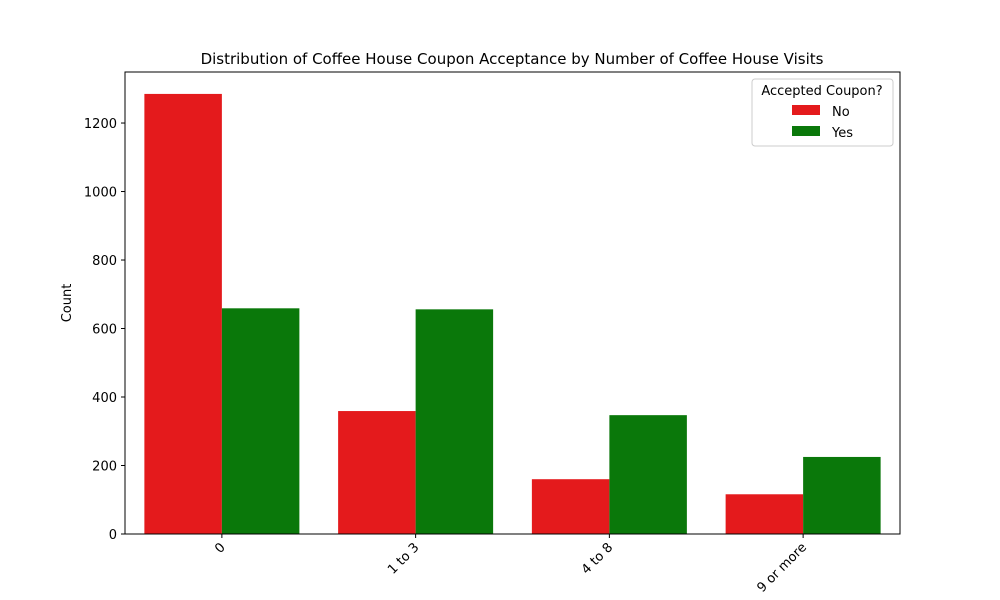 This screenshot has width=1000, height=600. What do you see at coordinates (100, 124) in the screenshot?
I see `y-tick-label: 1200` at bounding box center [100, 124].